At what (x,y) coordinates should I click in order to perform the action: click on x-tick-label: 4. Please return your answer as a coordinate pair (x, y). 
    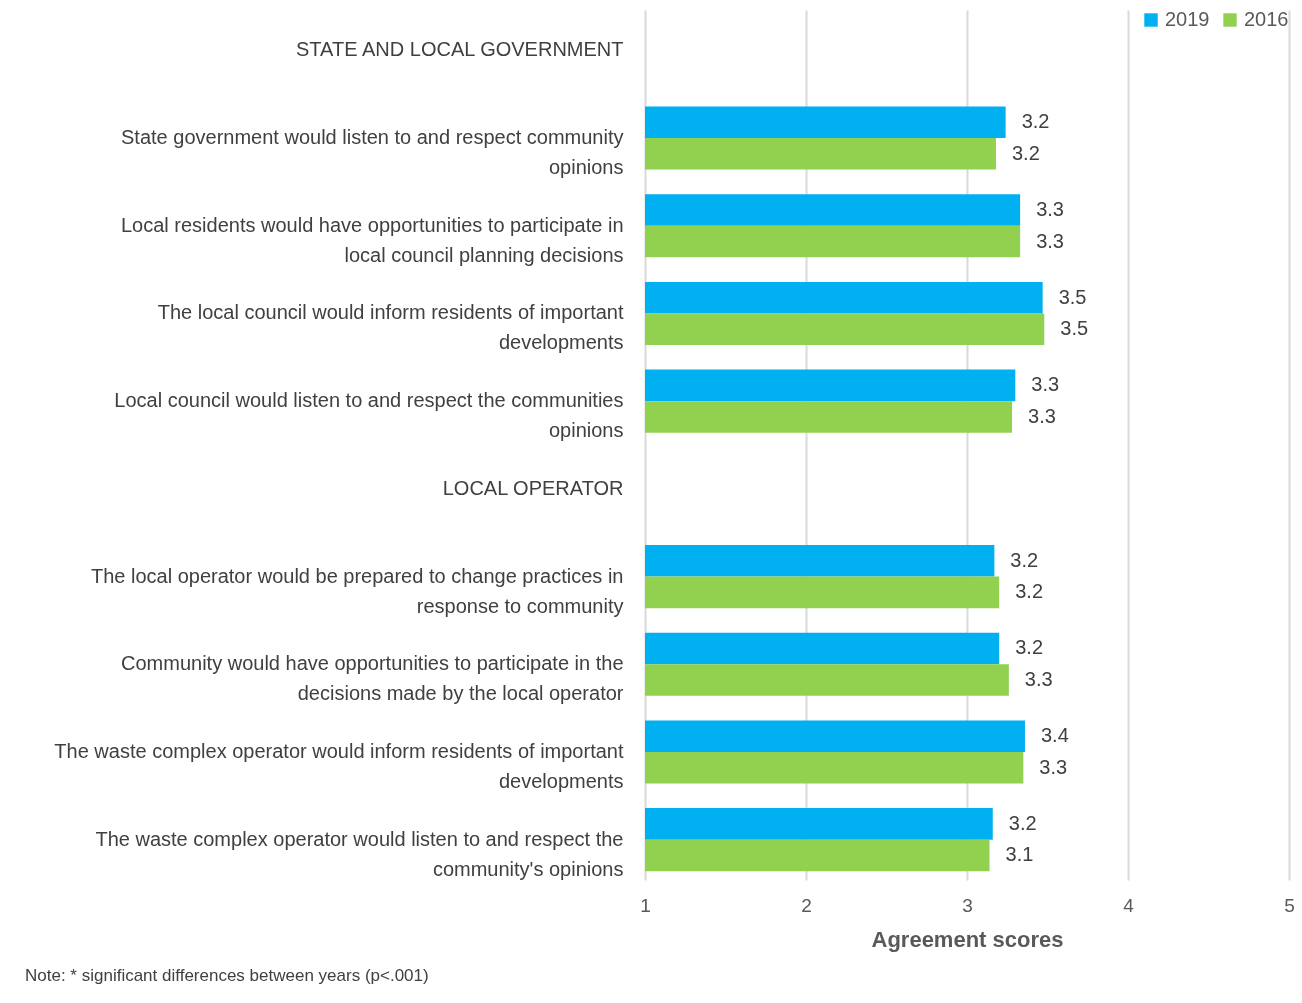
    Looking at the image, I should click on (1129, 905).